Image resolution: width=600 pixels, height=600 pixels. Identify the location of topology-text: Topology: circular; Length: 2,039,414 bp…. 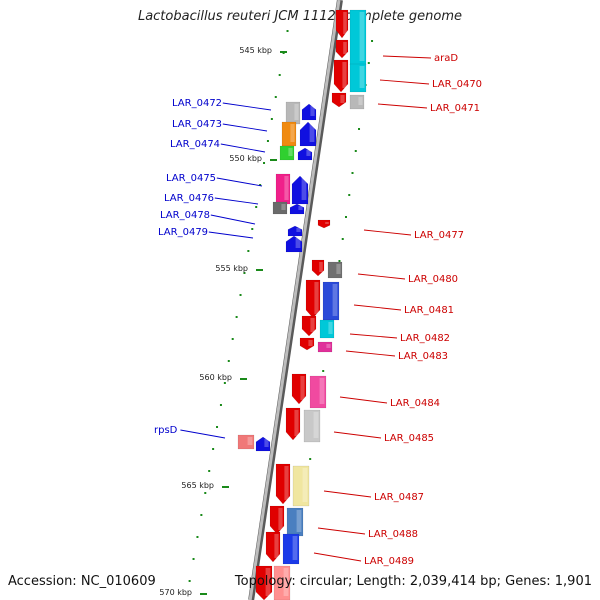
(413, 581).